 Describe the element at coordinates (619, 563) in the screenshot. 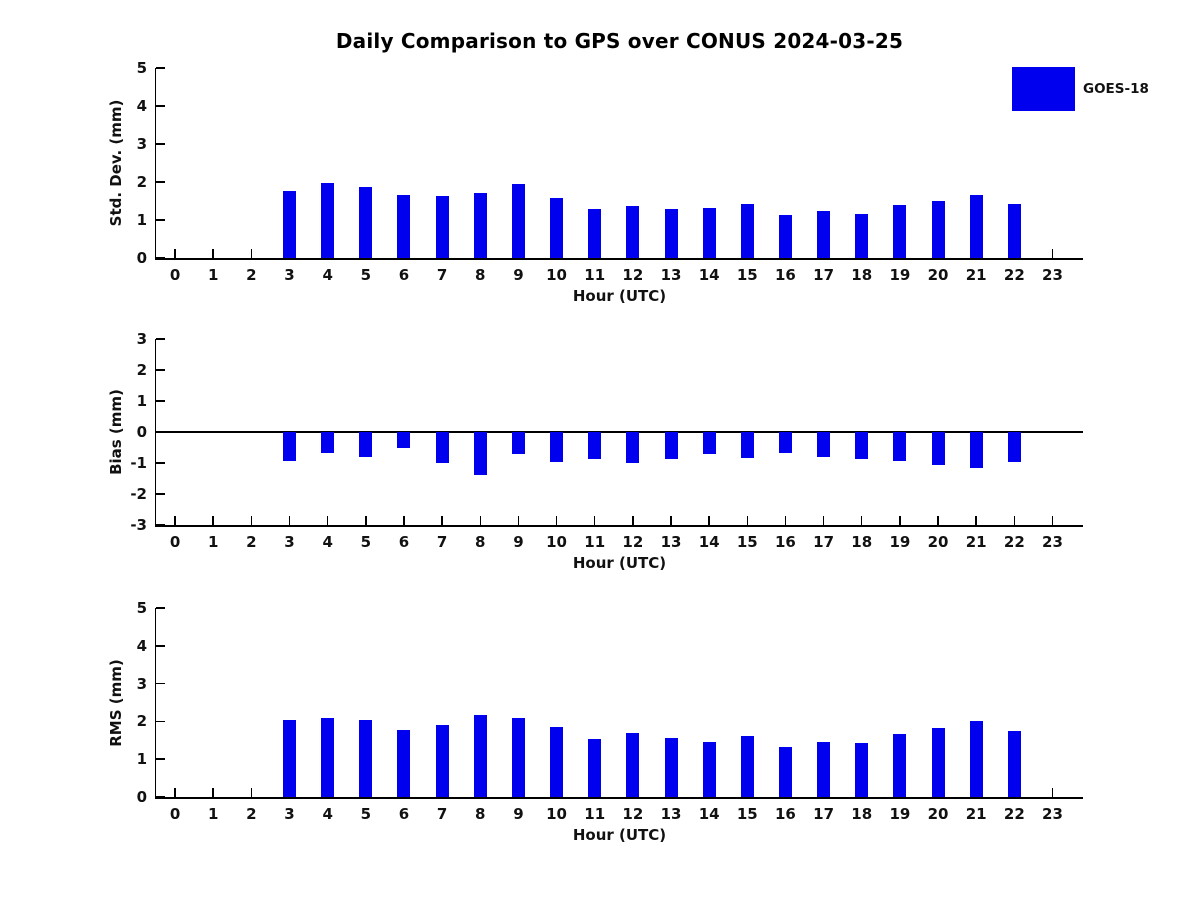

I see `x-axis-label-bias-mm: Hour (UTC)` at that location.